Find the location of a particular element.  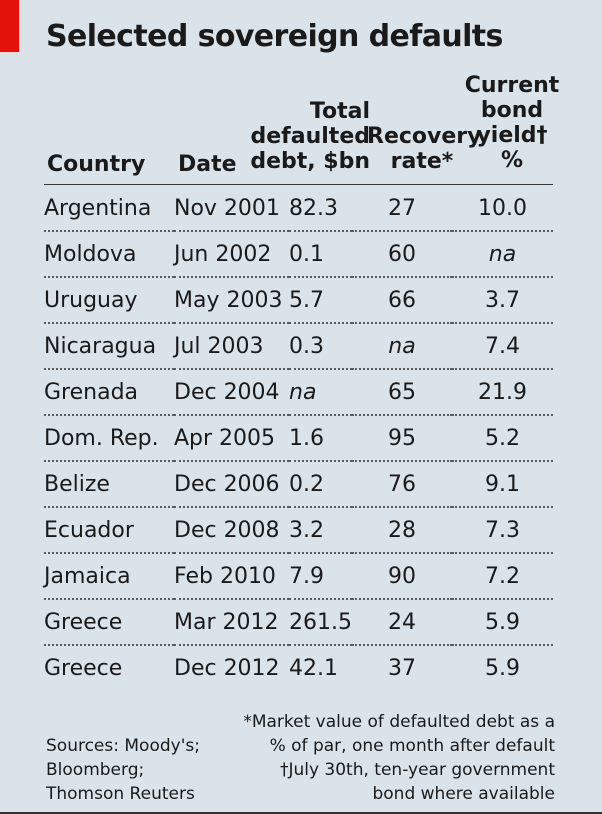

cell-current-bond-yield: na is located at coordinates (502, 254).